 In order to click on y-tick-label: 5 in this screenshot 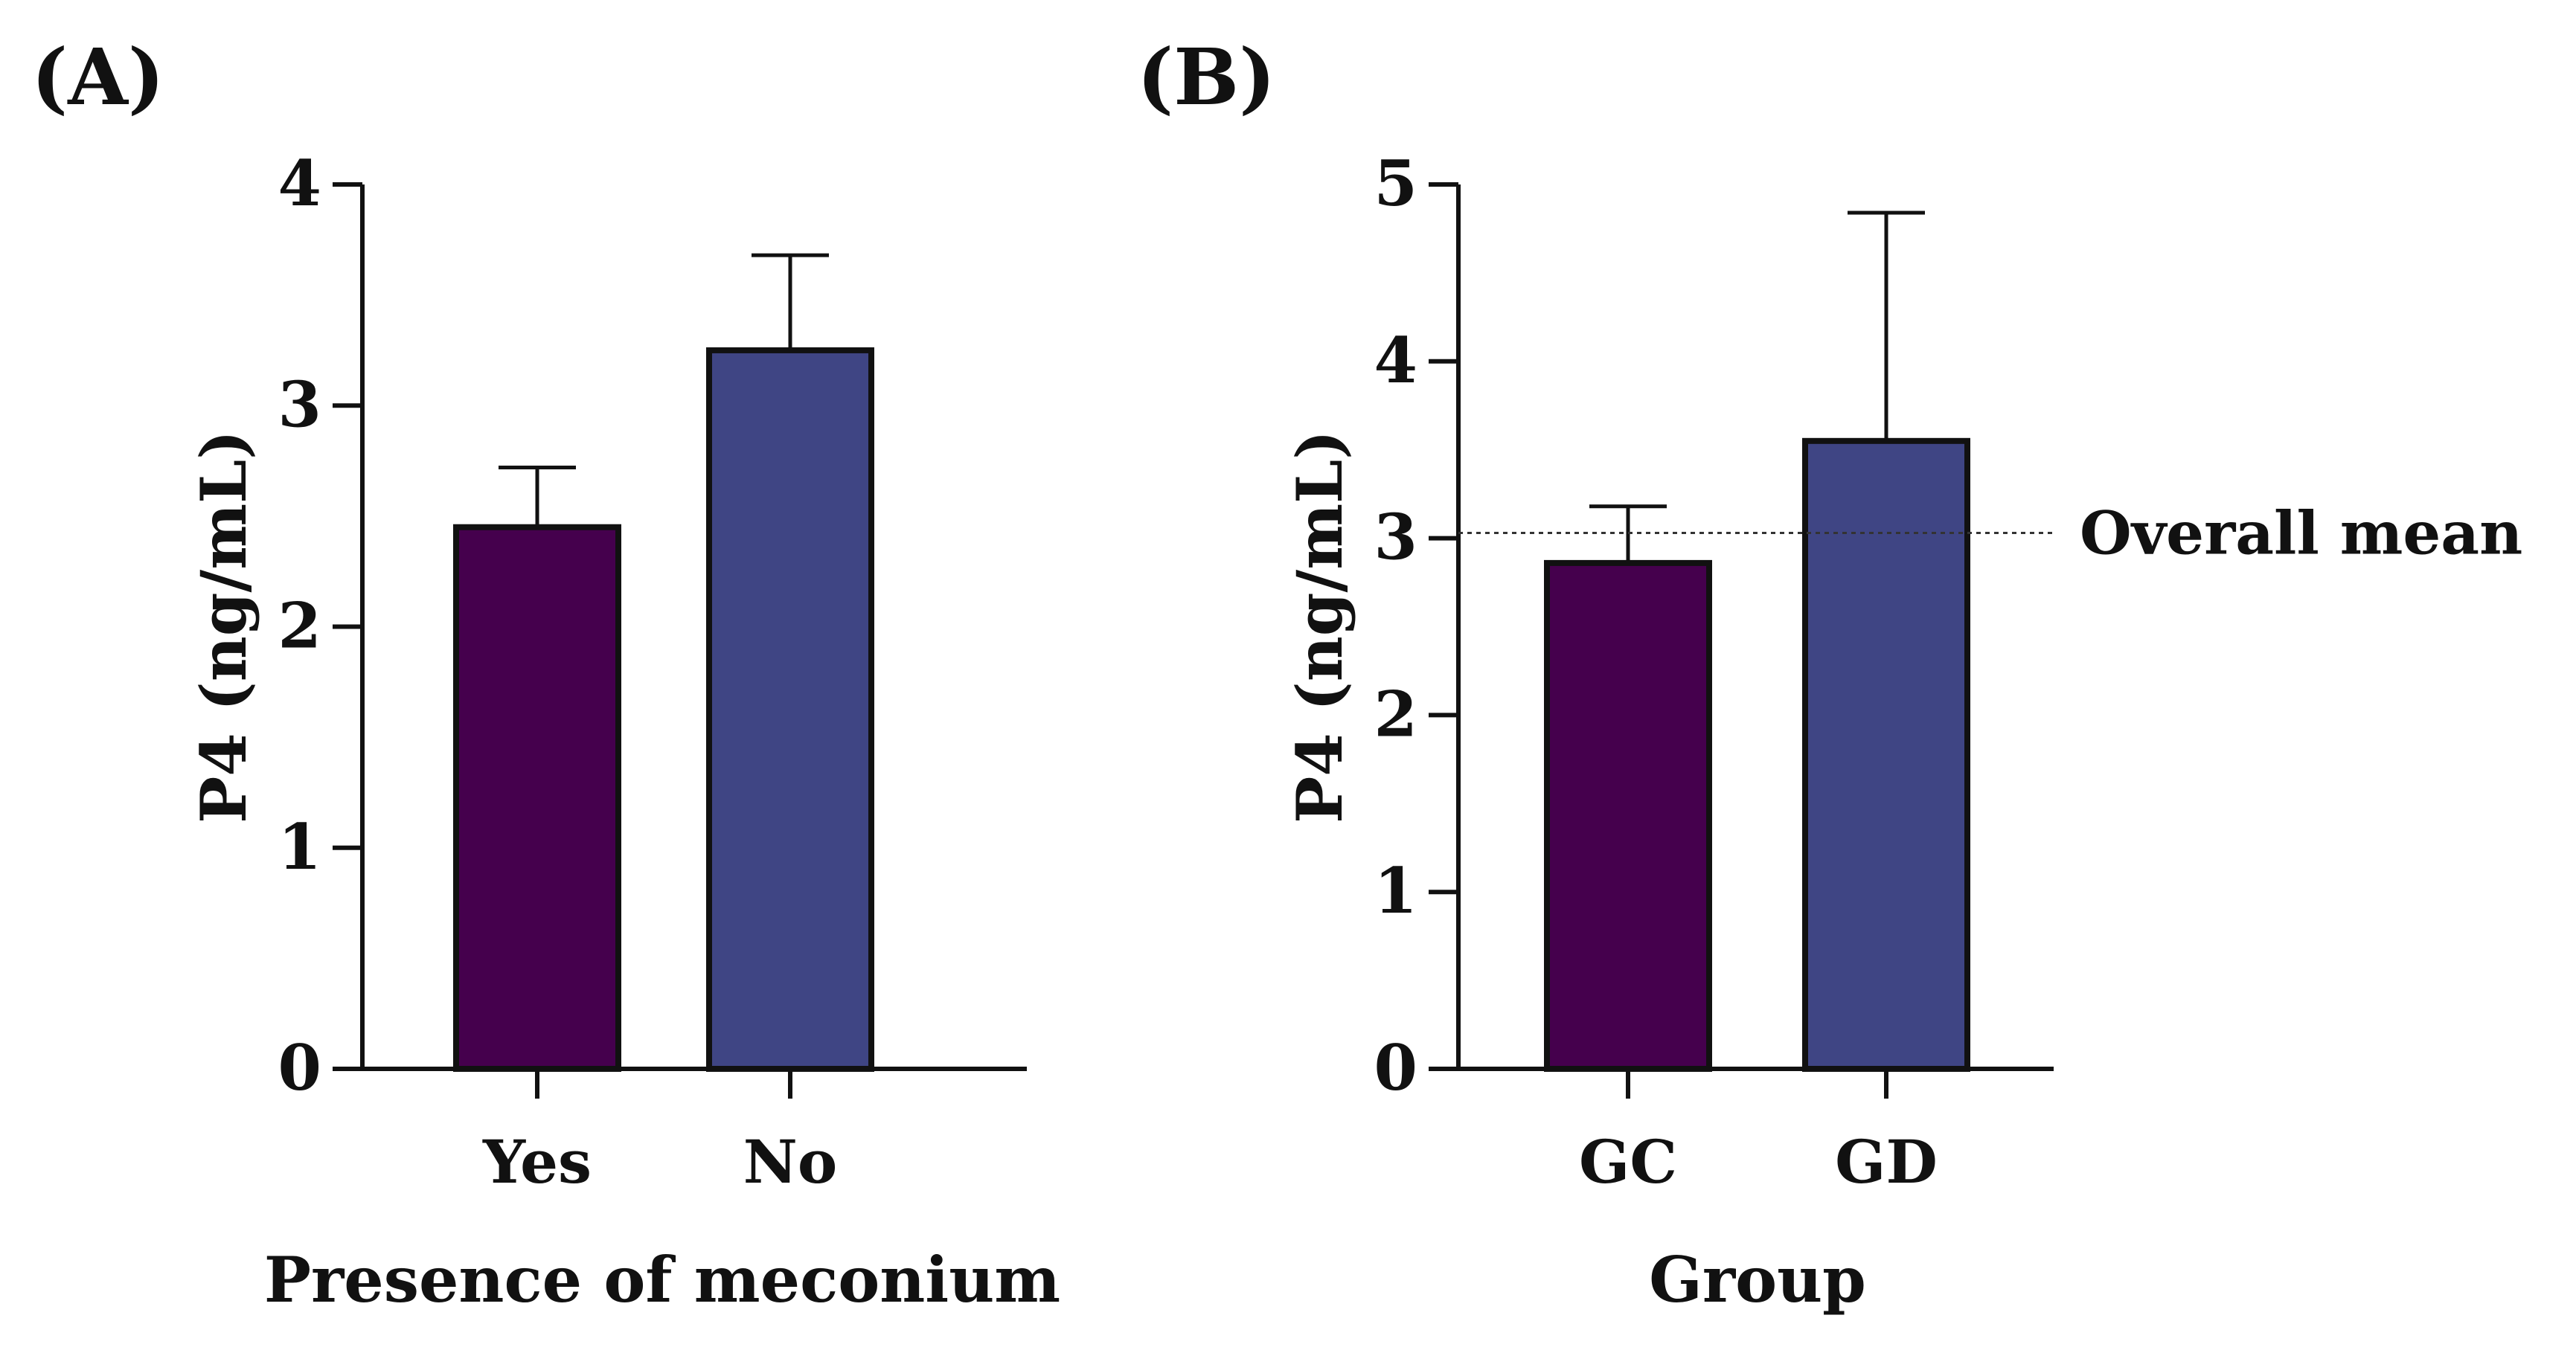, I will do `click(1395, 183)`.